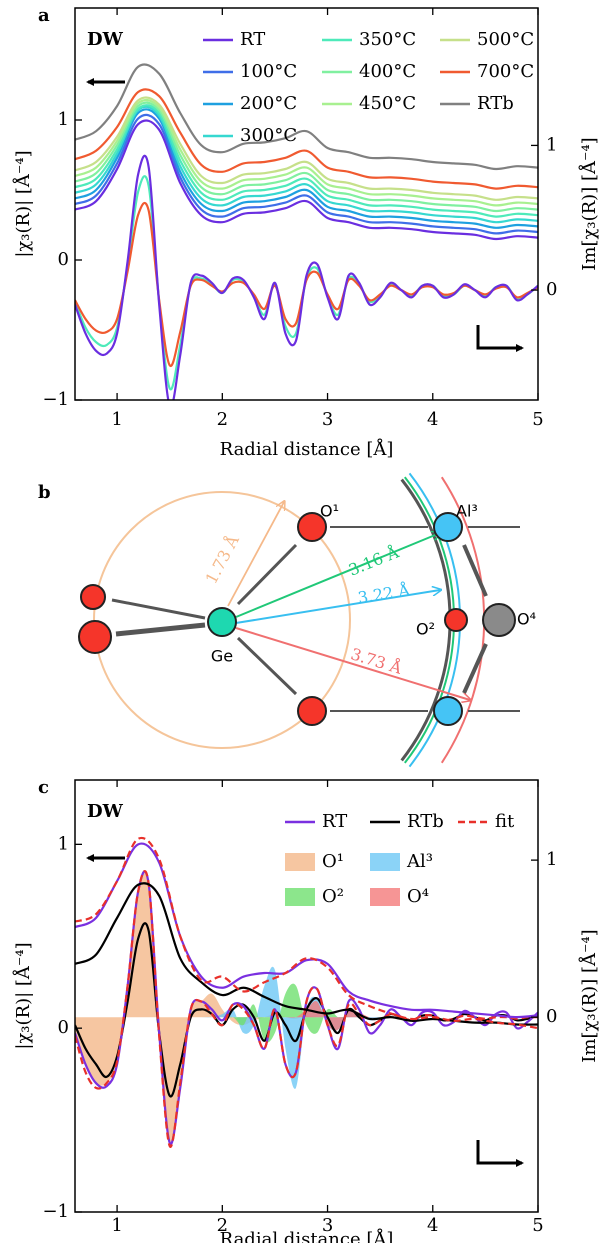 This screenshot has height=1243, width=607. Describe the element at coordinates (333, 896) in the screenshot. I see `legend-label: O²` at that location.